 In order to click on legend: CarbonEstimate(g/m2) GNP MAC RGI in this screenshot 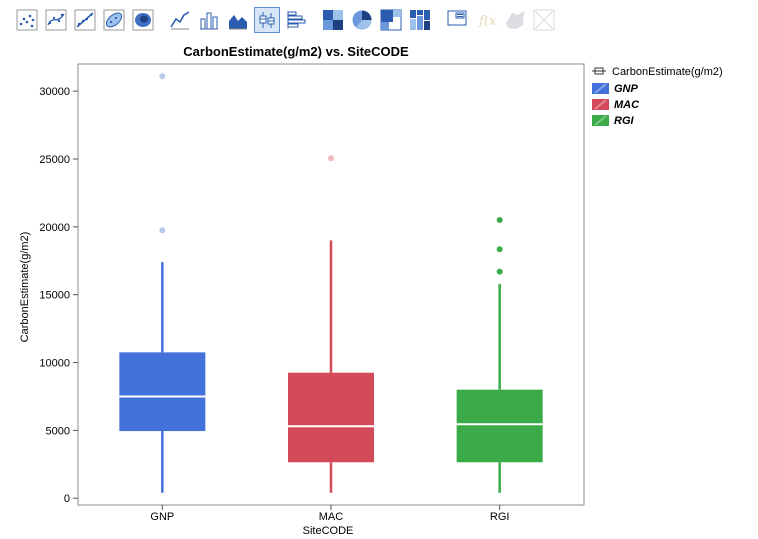, I will do `click(657, 96)`.